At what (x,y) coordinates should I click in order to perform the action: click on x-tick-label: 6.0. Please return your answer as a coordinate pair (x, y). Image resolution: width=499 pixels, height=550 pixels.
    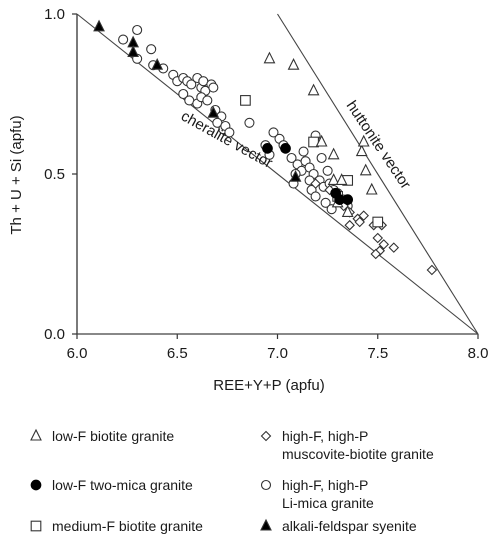
    Looking at the image, I should click on (77, 353).